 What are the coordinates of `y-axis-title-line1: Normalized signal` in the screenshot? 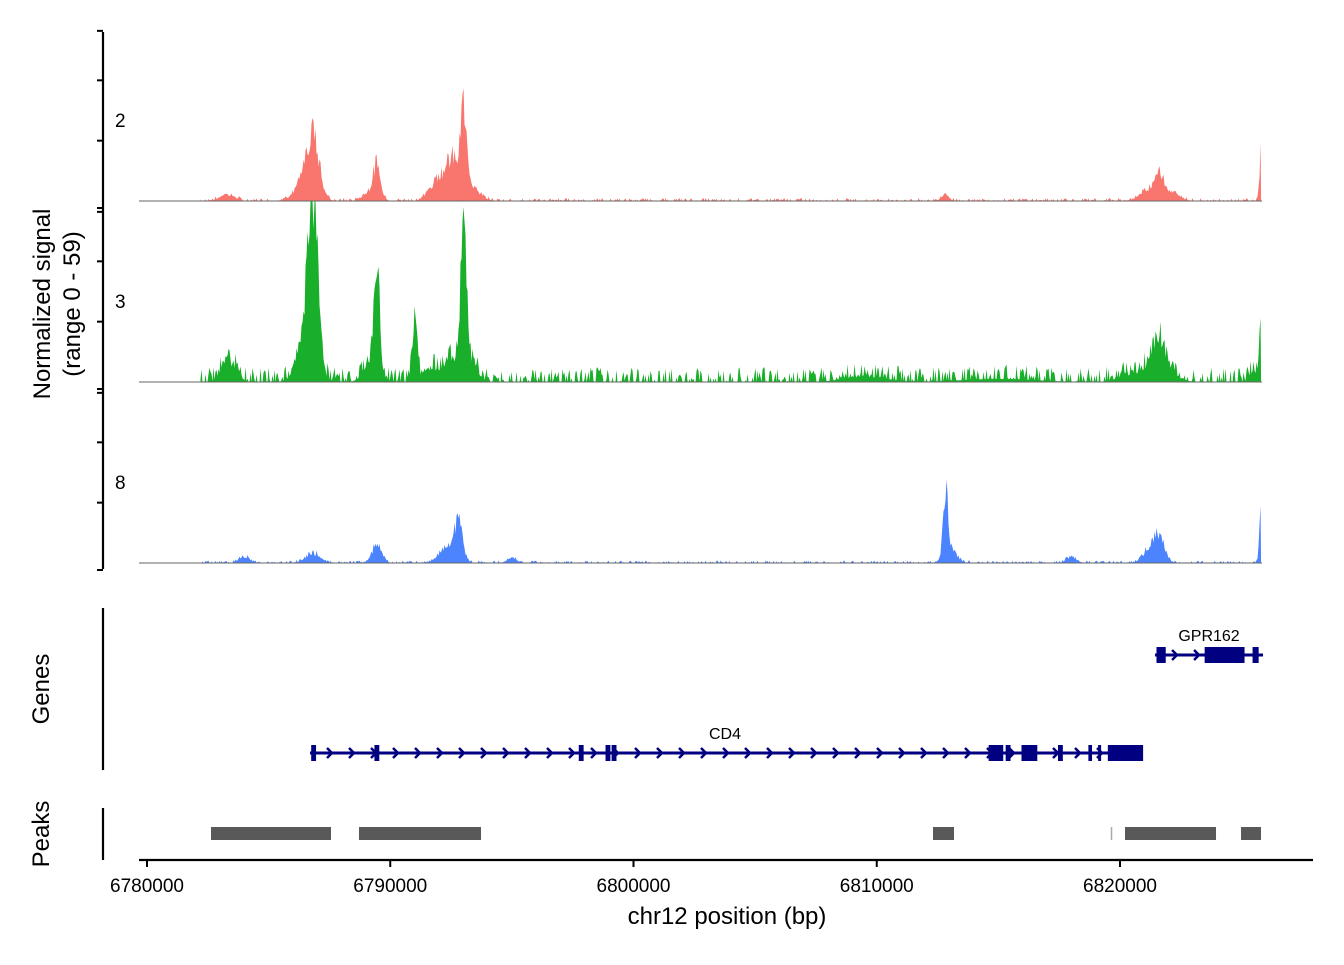 It's located at (42, 304).